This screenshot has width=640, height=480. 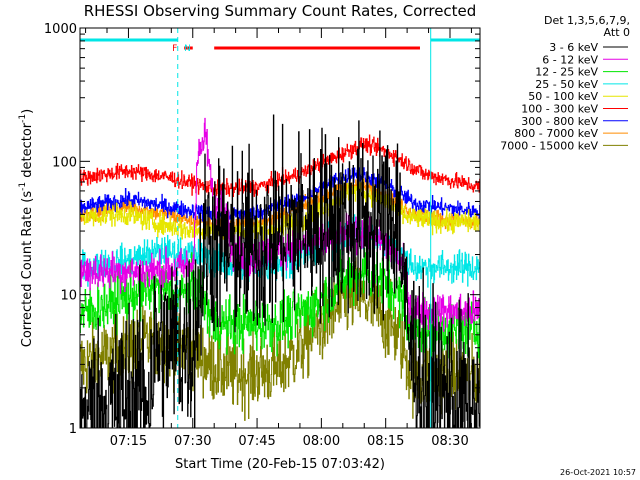 What do you see at coordinates (549, 145) in the screenshot?
I see `legend-label: 7000 - 15000 keV` at bounding box center [549, 145].